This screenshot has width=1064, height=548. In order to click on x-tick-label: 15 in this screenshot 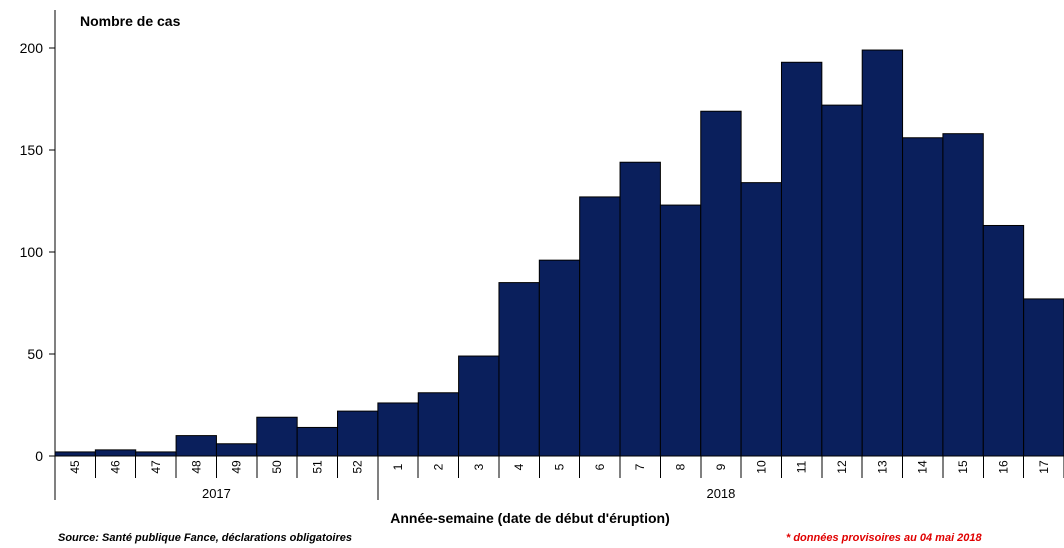, I will do `click(963, 467)`.